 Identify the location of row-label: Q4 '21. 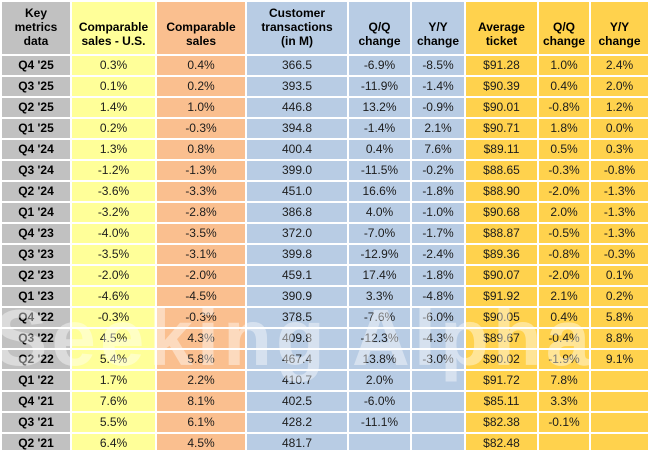
(36, 401).